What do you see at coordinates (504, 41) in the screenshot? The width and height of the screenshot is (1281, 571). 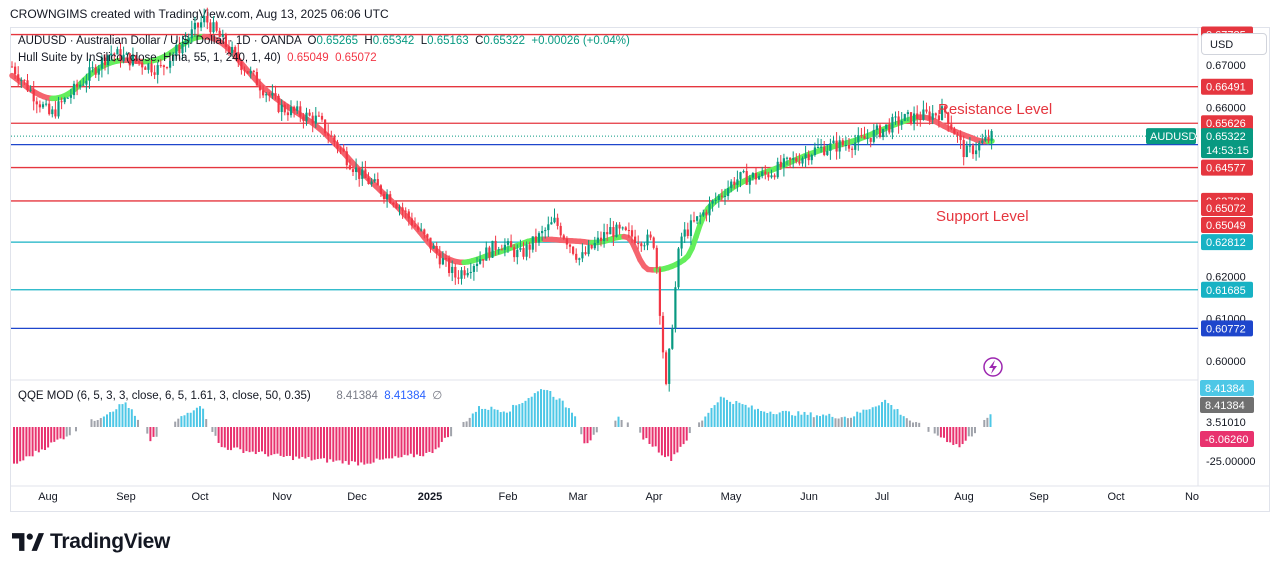 I see `close-value: 0.65322` at bounding box center [504, 41].